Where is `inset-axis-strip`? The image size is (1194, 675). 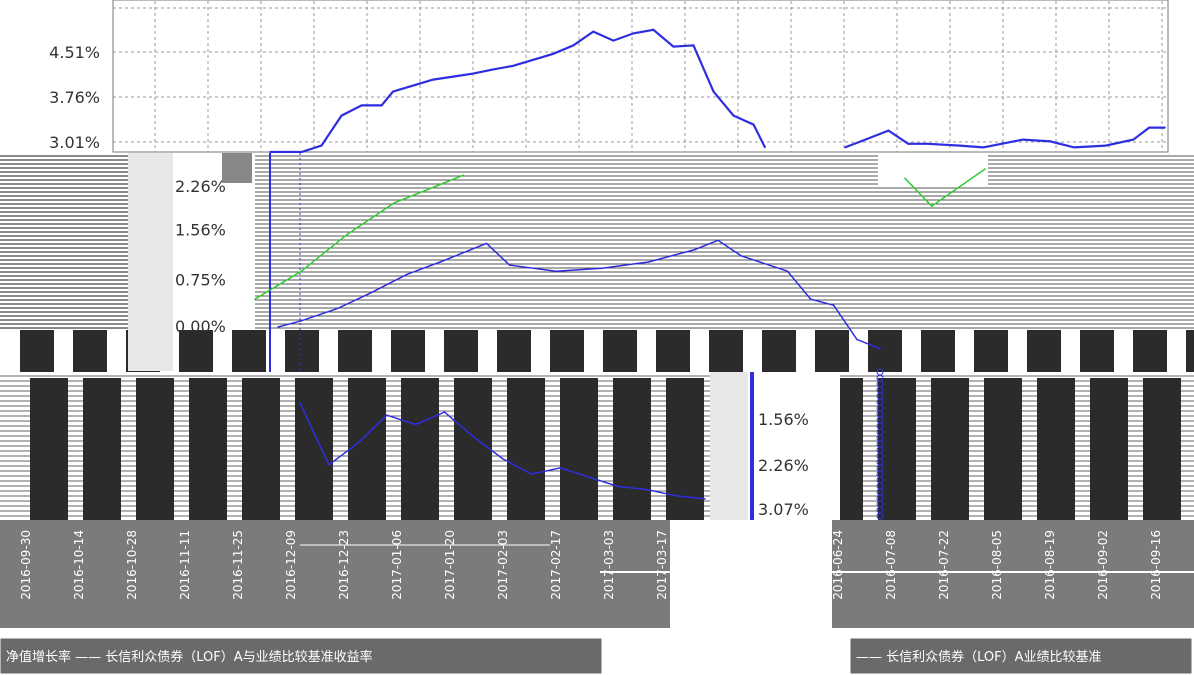
inset-axis-strip is located at coordinates (729, 446).